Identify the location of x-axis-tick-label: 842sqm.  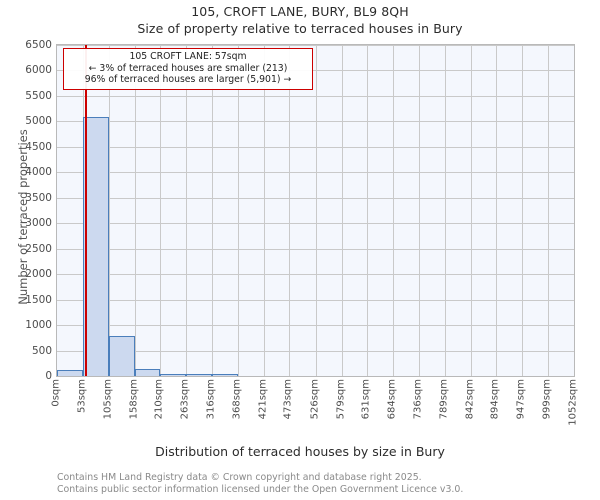
(470, 399).